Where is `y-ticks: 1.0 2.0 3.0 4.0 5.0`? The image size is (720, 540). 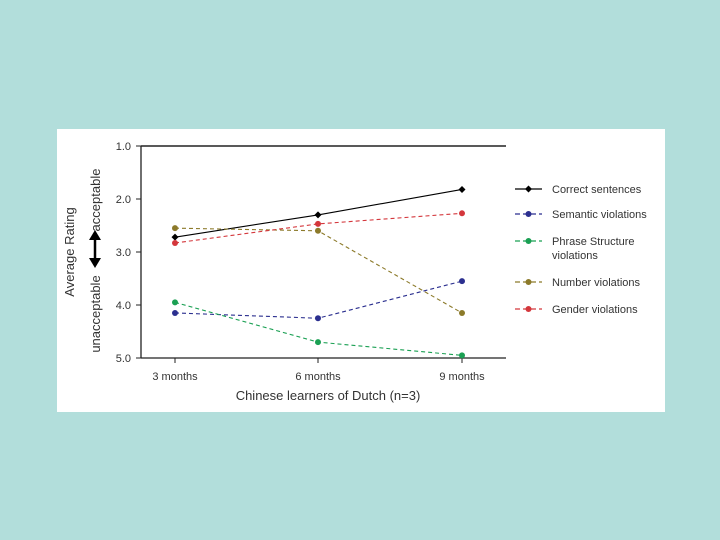 y-ticks: 1.0 2.0 3.0 4.0 5.0 is located at coordinates (128, 253).